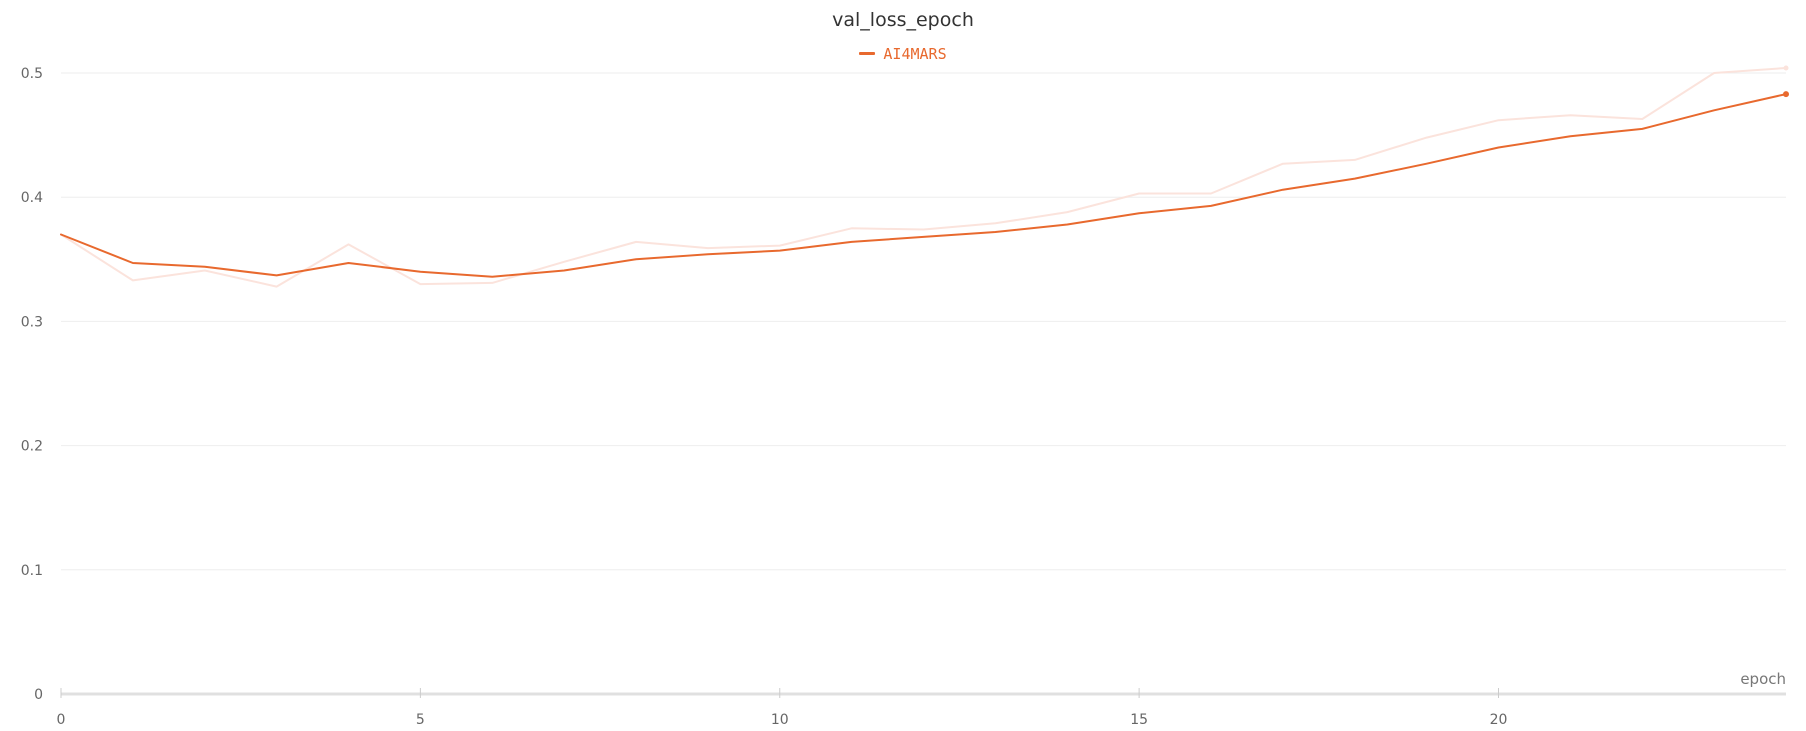 Image resolution: width=1806 pixels, height=731 pixels. I want to click on legend-label: AI4MARS, so click(915, 53).